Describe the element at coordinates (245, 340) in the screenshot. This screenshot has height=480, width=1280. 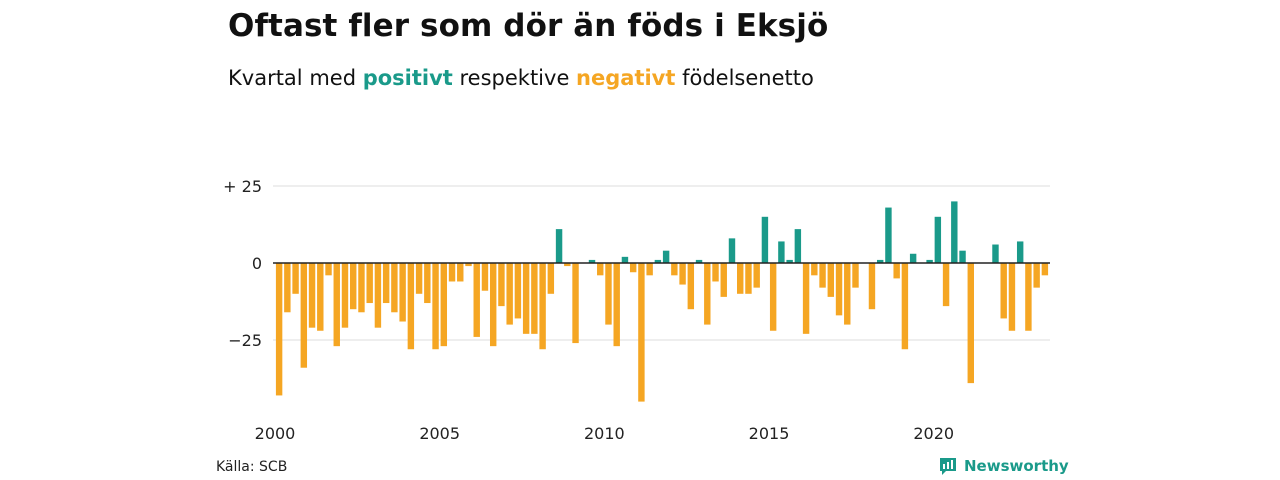
I see `y-tick-label: −25` at that location.